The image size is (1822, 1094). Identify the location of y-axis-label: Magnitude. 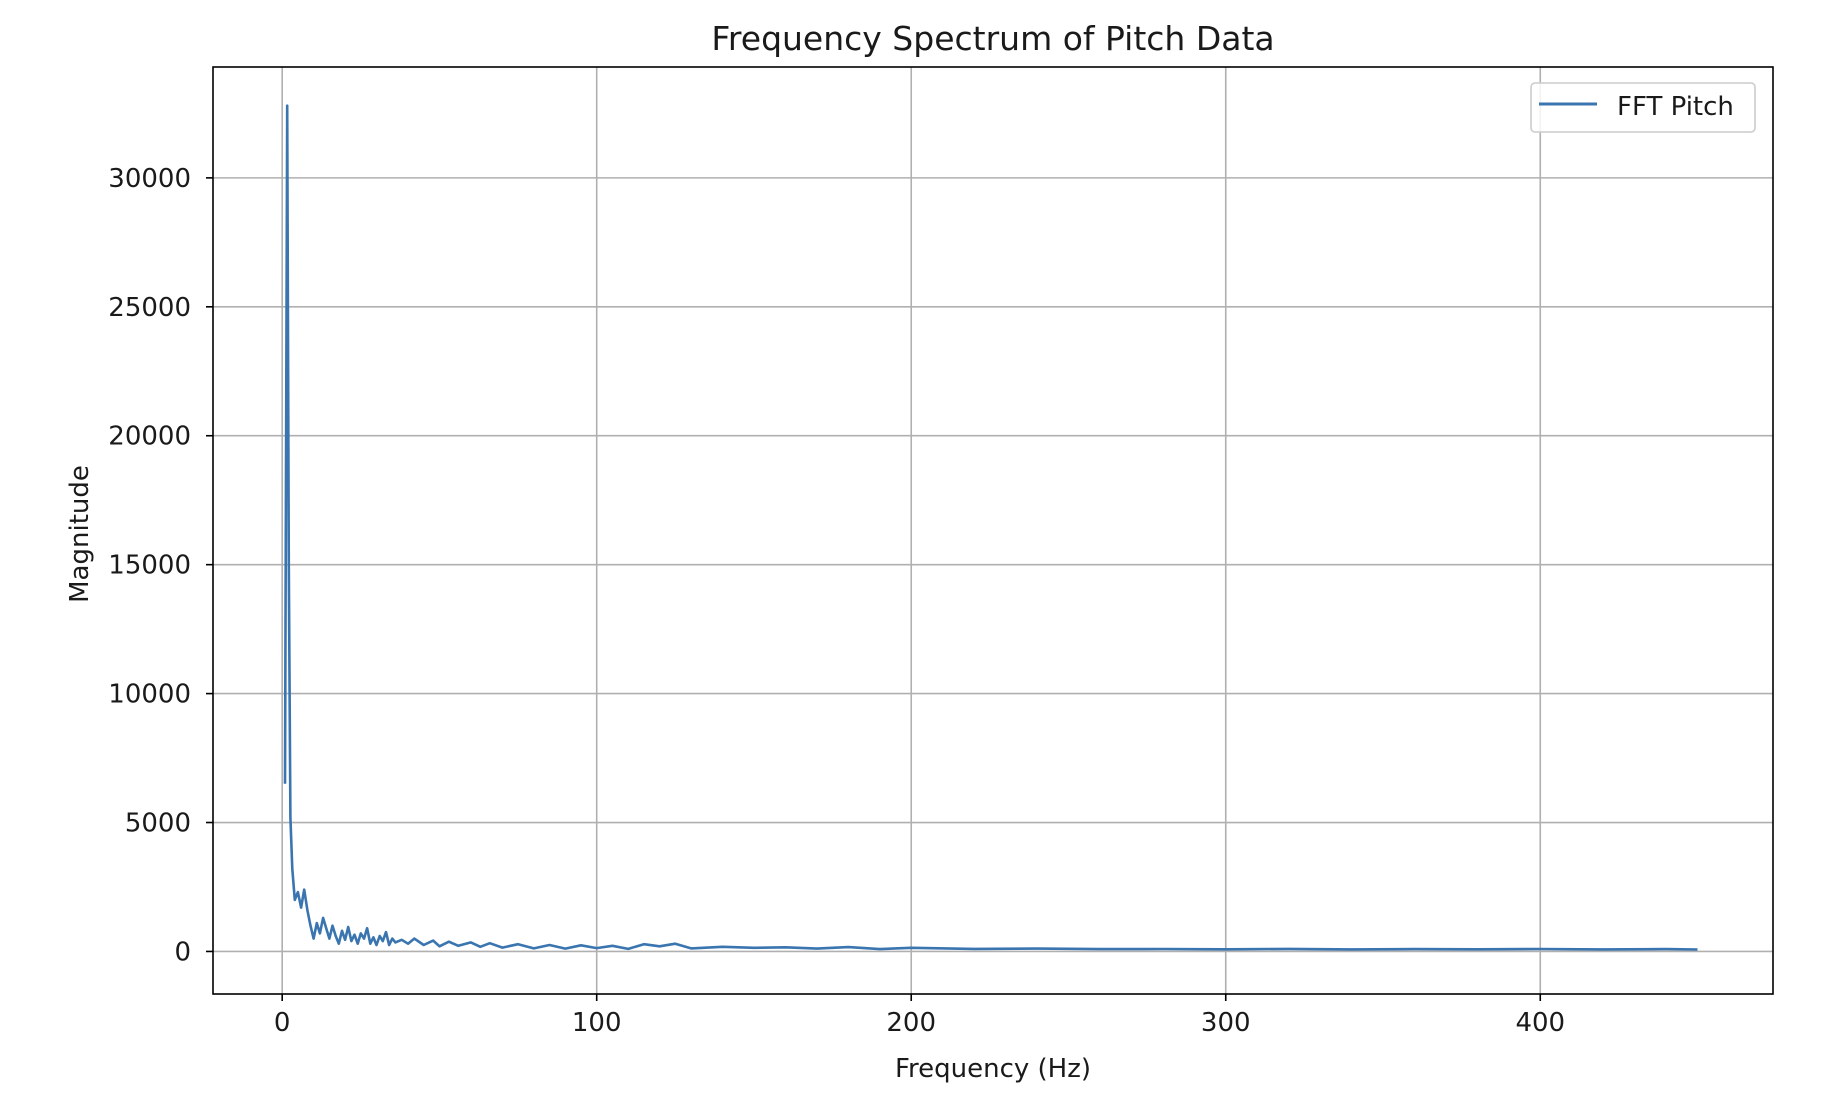
(80, 534).